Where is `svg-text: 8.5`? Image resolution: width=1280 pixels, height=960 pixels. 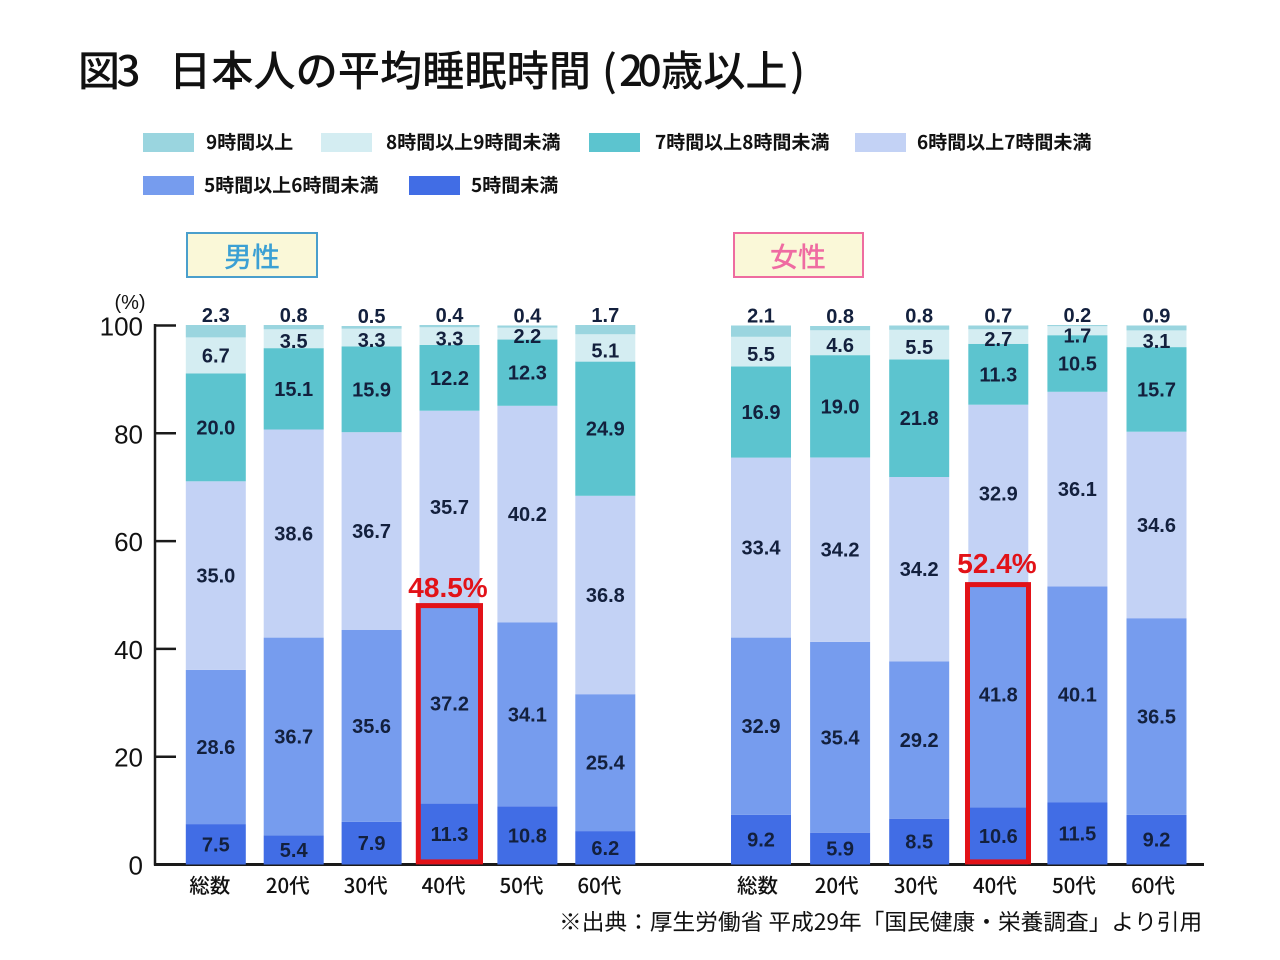 svg-text: 8.5 is located at coordinates (919, 843).